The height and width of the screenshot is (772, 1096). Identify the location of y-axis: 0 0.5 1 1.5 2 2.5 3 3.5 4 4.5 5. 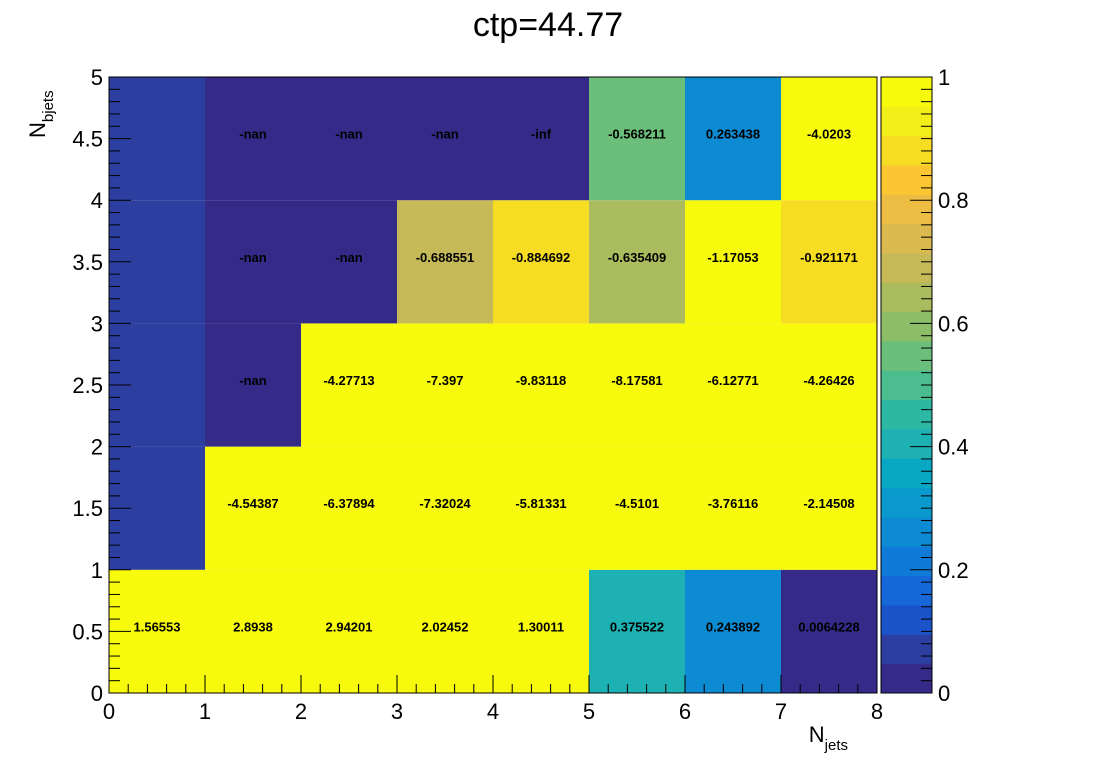
(101, 385).